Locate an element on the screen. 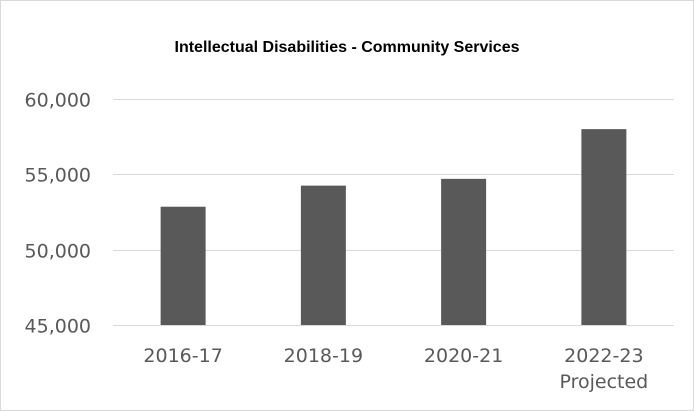 This screenshot has height=411, width=694. y-tick-label: 55,000 is located at coordinates (58, 176).